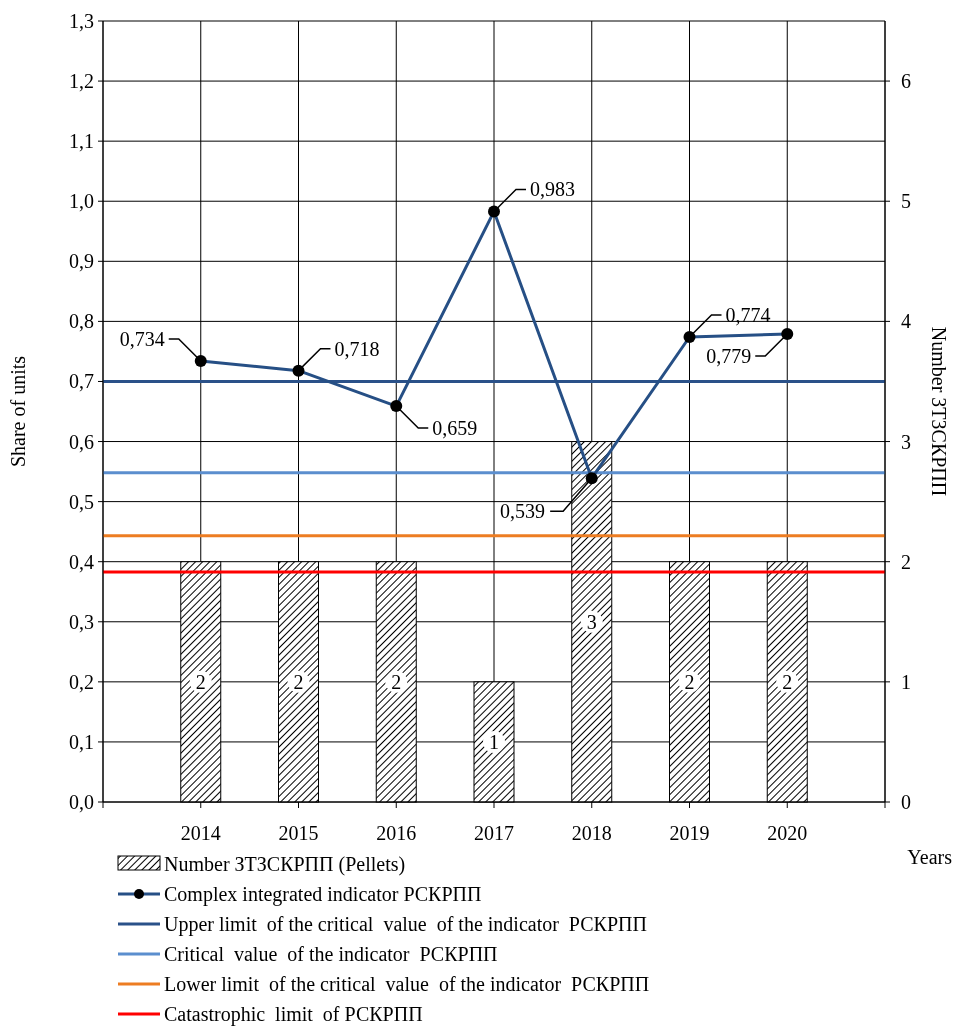 The height and width of the screenshot is (1034, 957). Describe the element at coordinates (396, 833) in the screenshot. I see `x-tick-label: 2016` at that location.